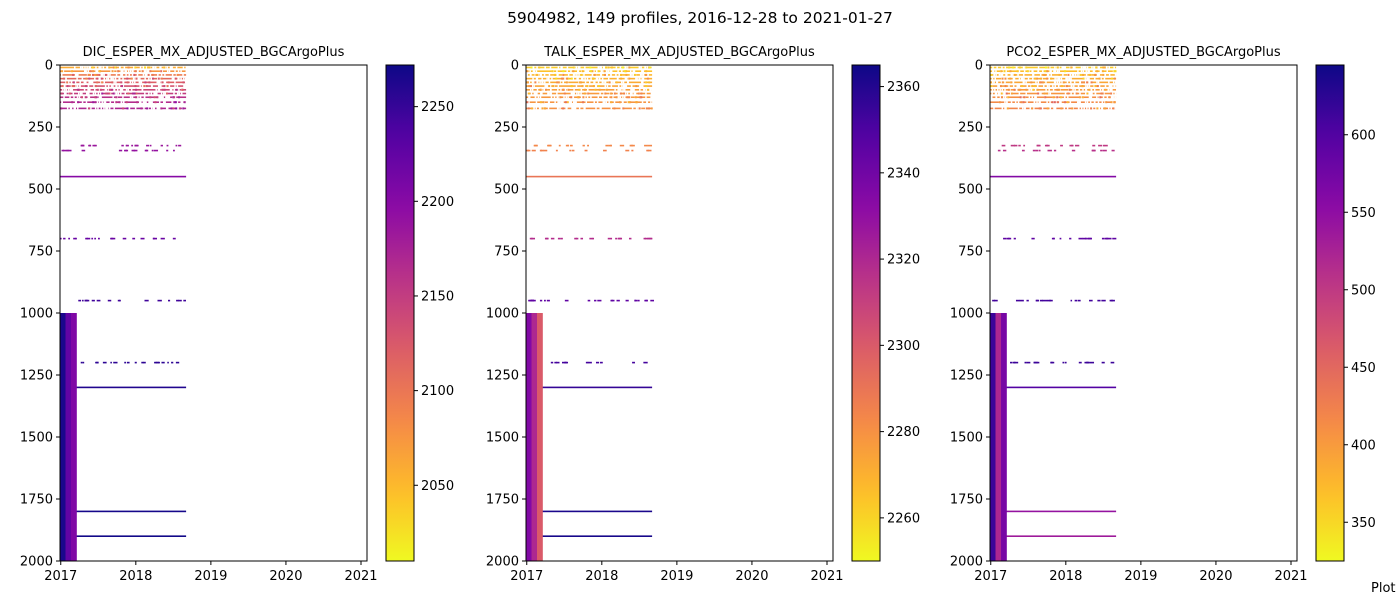 The width and height of the screenshot is (1400, 600). I want to click on colorbar-tick-label: 2150, so click(437, 296).